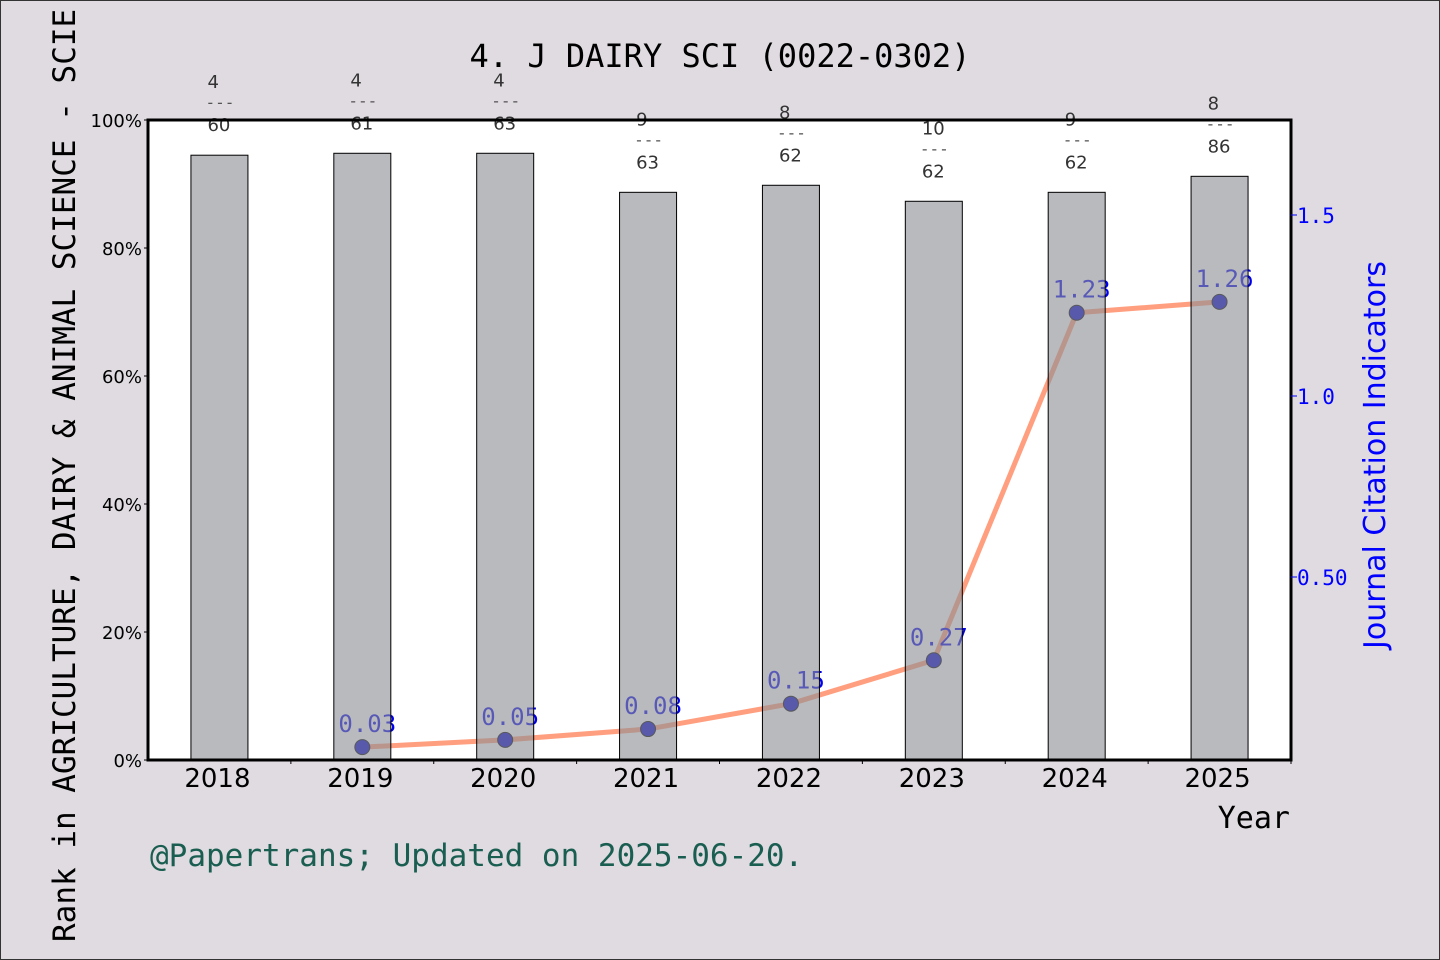 Image resolution: width=1440 pixels, height=960 pixels. Describe the element at coordinates (362, 456) in the screenshot. I see `bar-2019` at that location.